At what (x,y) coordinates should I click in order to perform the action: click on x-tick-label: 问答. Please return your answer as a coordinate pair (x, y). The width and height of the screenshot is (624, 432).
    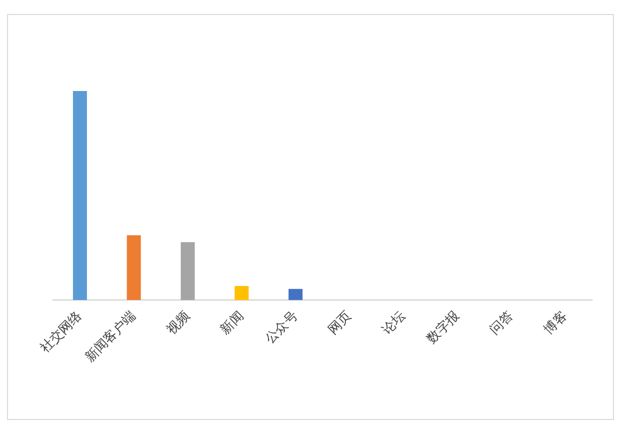
    Looking at the image, I should click on (501, 323).